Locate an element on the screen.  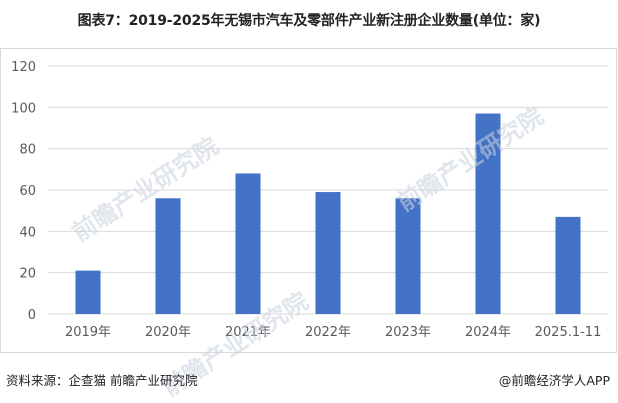
source-note: 资料来源：企查猫 前瞻产业研究院 is located at coordinates (102, 380).